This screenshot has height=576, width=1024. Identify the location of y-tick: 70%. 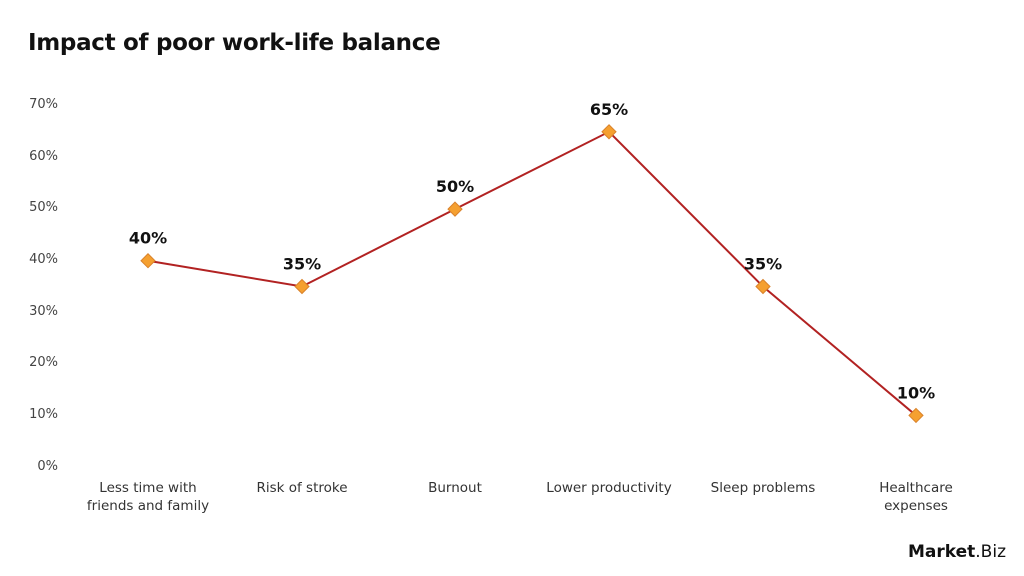
(43, 104).